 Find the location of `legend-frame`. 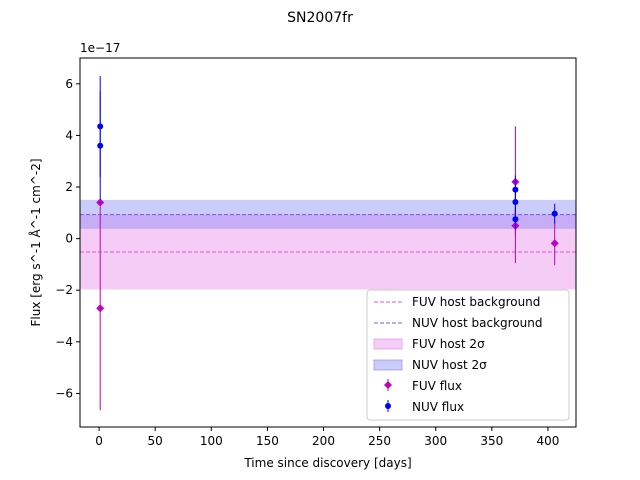

legend-frame is located at coordinates (468, 355).